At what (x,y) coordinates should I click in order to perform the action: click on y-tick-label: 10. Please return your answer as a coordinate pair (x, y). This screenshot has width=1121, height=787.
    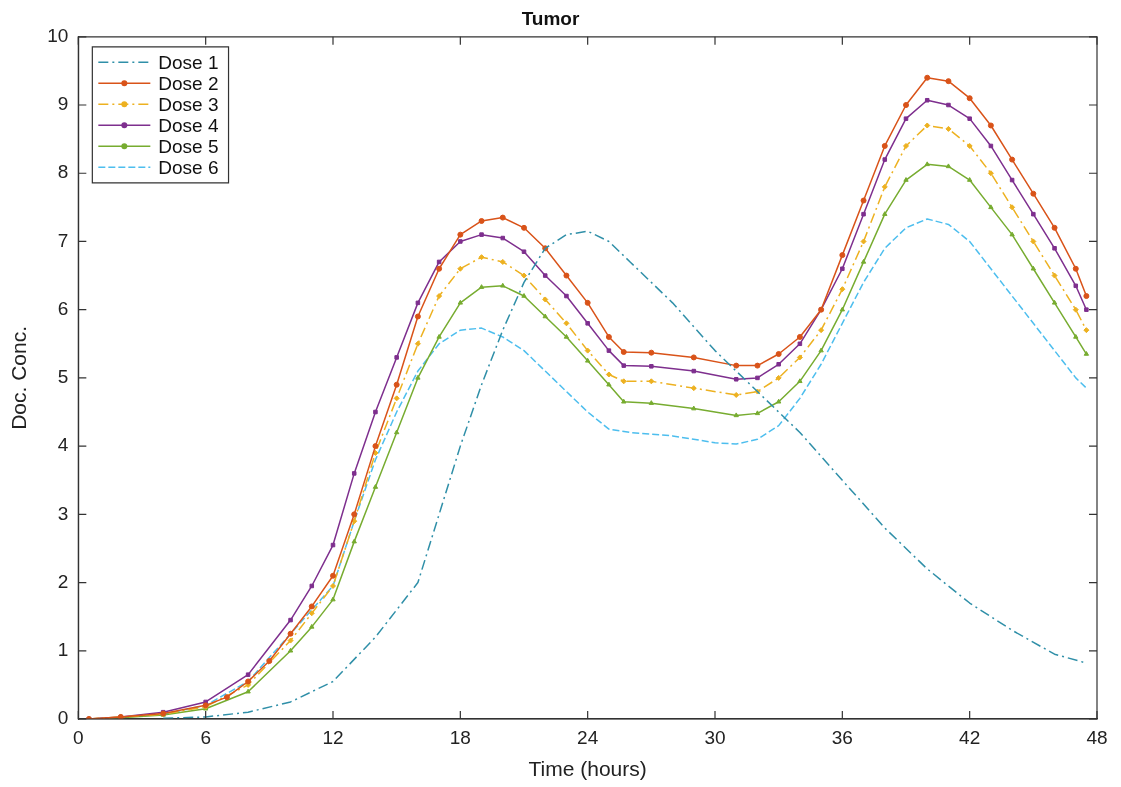
    Looking at the image, I should click on (58, 36).